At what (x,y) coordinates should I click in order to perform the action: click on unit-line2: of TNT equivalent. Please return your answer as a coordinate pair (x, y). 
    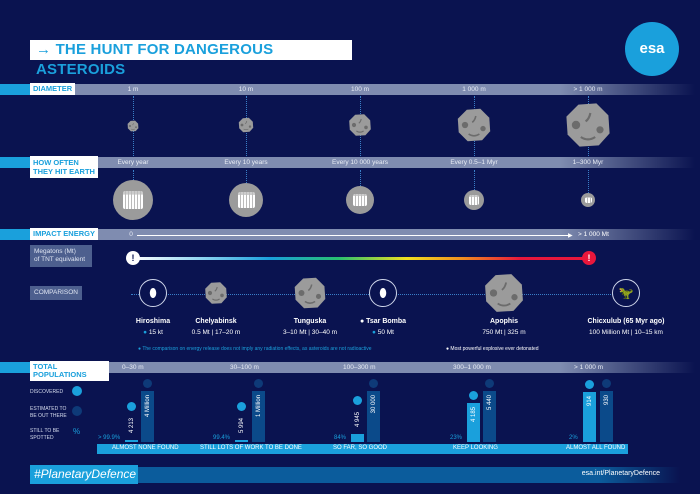
    Looking at the image, I should click on (60, 259).